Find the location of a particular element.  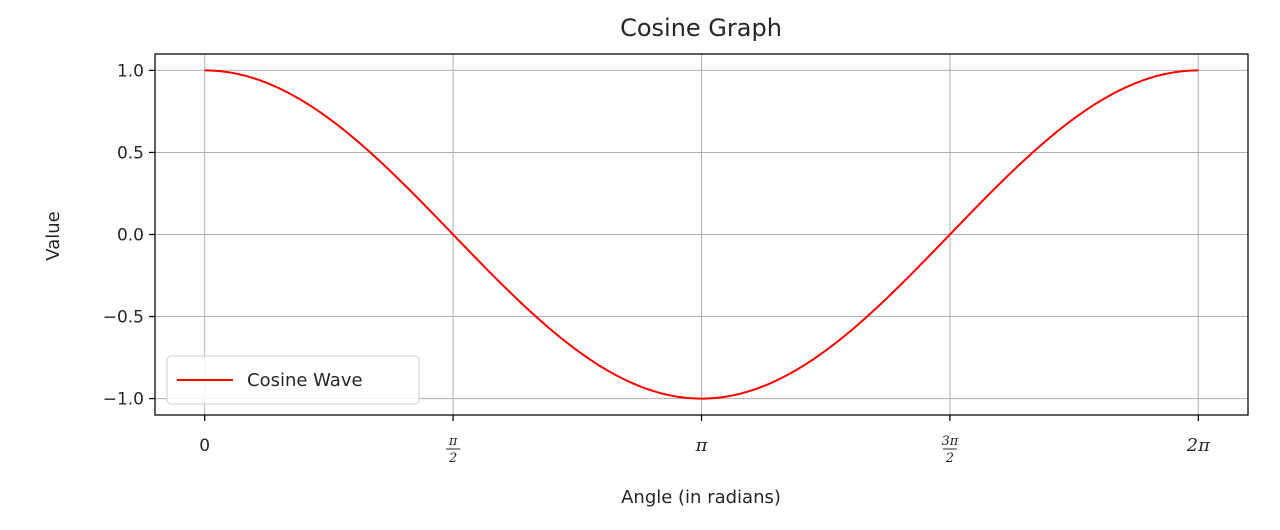

x-tick-label: 2π is located at coordinates (1198, 445).